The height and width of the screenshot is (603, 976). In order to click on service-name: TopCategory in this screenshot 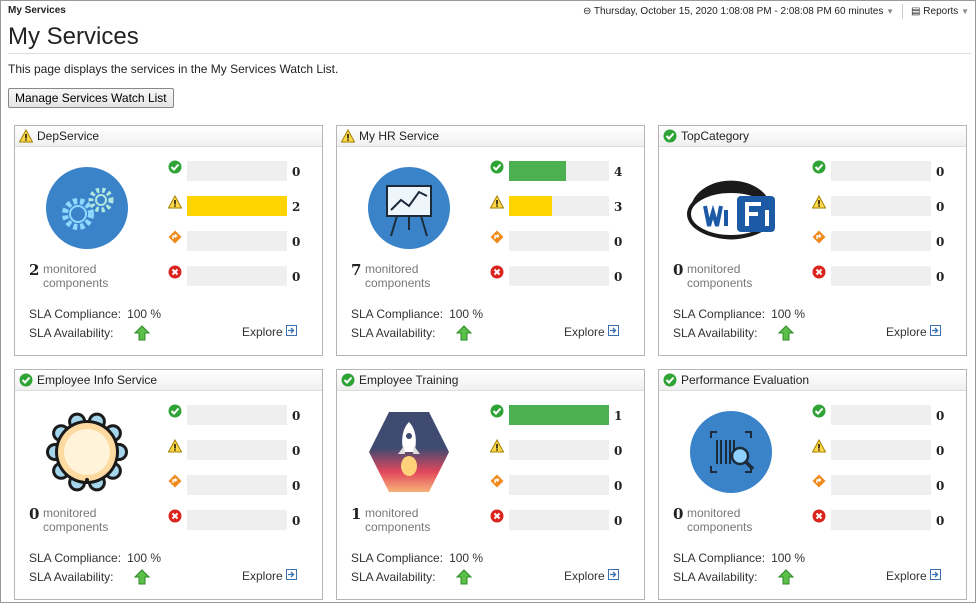, I will do `click(715, 136)`.